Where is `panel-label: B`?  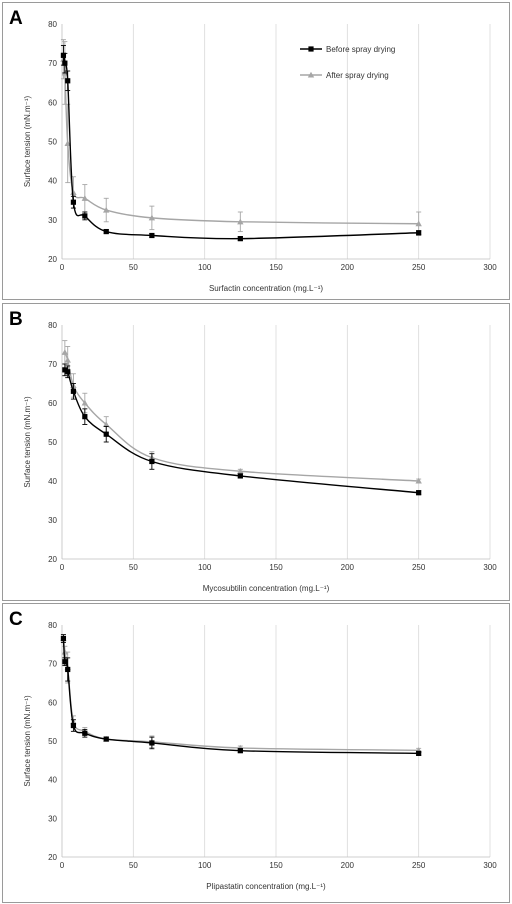 panel-label: B is located at coordinates (16, 319).